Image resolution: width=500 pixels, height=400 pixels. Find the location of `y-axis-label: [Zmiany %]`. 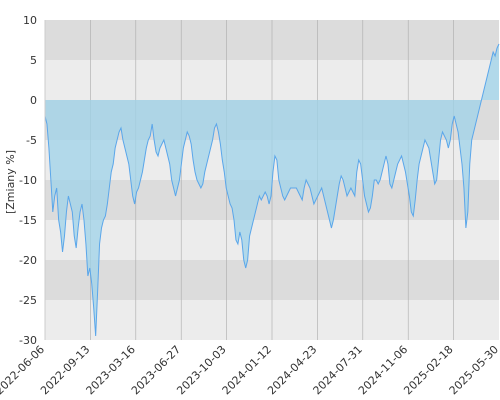

y-axis-label: [Zmiany %] is located at coordinates (10, 182).